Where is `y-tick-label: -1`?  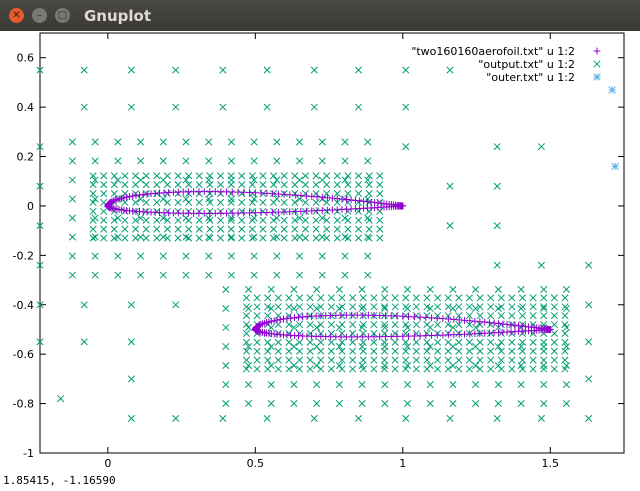
y-tick-label: -1 is located at coordinates (28, 453).